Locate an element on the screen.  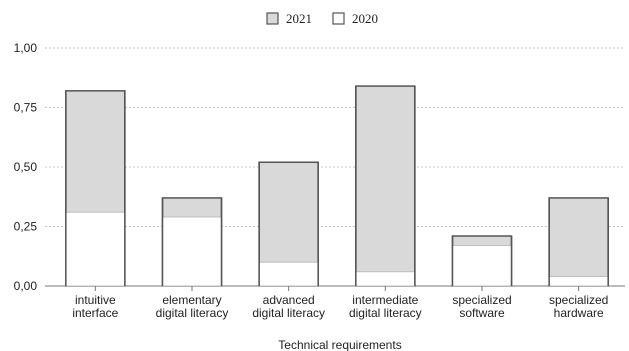
y-tick-label: 0,25 is located at coordinates (26, 227).